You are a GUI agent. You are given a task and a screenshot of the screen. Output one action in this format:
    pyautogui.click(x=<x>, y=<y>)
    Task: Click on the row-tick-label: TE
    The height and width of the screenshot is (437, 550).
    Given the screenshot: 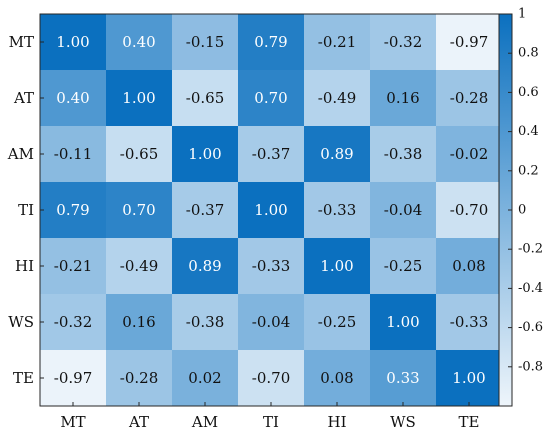 What is the action you would take?
    pyautogui.click(x=23, y=378)
    